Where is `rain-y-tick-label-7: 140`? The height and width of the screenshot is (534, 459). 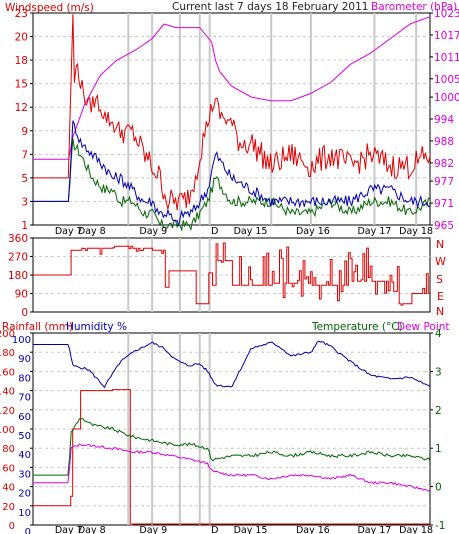 rain-y-tick-label-7: 140 is located at coordinates (7, 392).